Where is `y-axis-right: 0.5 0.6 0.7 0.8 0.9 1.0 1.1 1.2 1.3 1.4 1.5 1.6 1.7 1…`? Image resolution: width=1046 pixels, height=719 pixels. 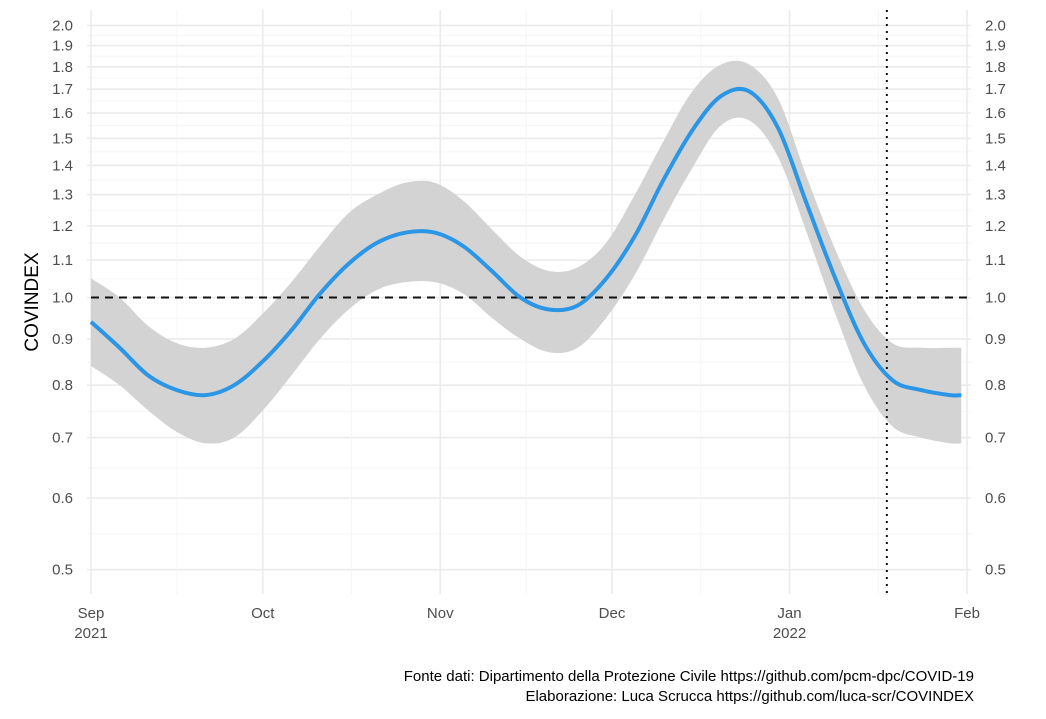 y-axis-right: 0.5 0.6 0.7 0.8 0.9 1.0 1.1 1.2 1.3 1.4 1.5 1.6 1.7 1… is located at coordinates (995, 297).